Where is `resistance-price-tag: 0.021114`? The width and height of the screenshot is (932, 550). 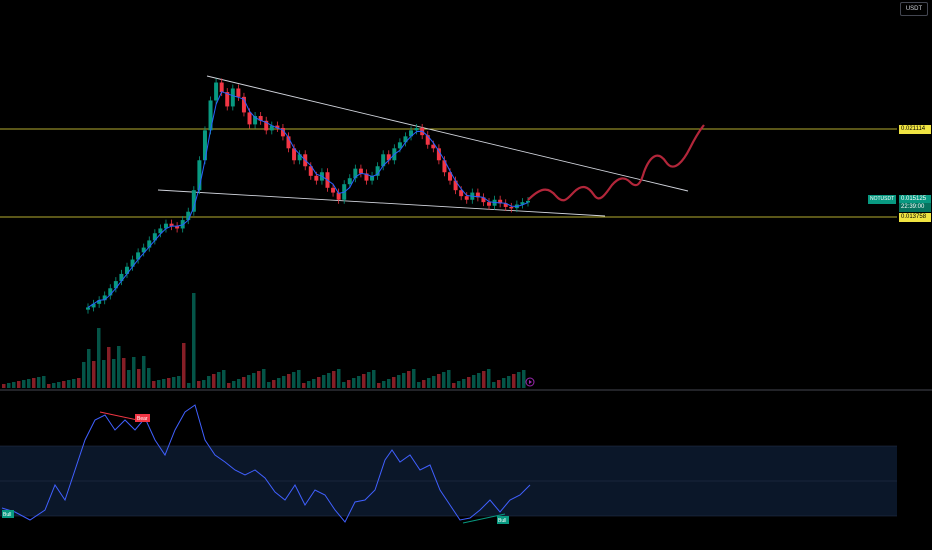
resistance-price-tag: 0.021114 is located at coordinates (915, 129).